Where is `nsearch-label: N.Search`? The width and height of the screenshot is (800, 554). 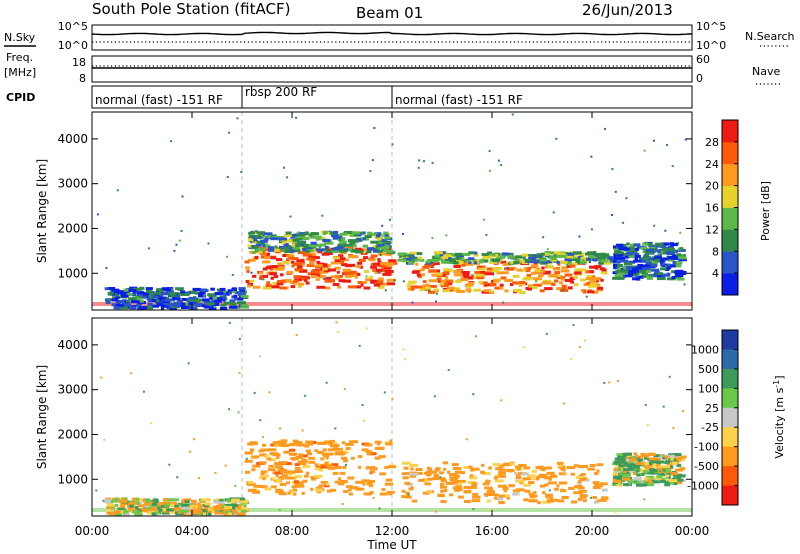
nsearch-label: N.Search is located at coordinates (770, 36).